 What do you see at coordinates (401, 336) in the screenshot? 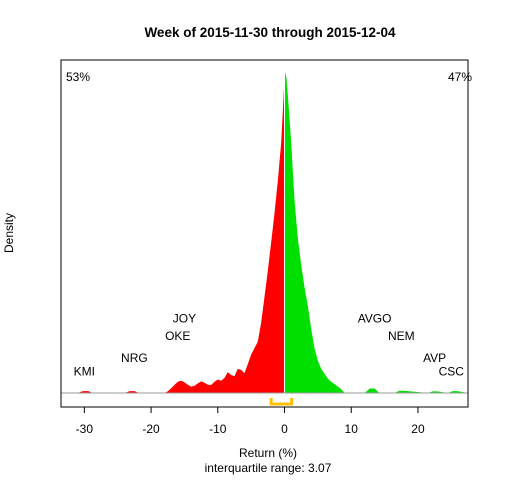
I see `annotation-nem: NEM` at bounding box center [401, 336].